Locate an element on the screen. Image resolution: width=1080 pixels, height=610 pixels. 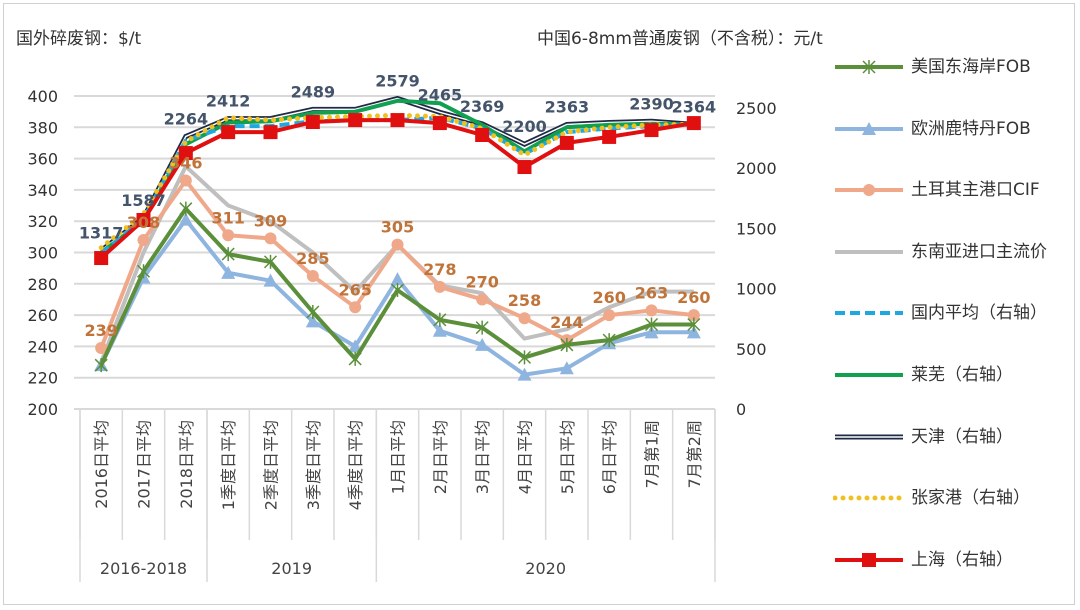
category-label: 6月日平均 is located at coordinates (609, 457).